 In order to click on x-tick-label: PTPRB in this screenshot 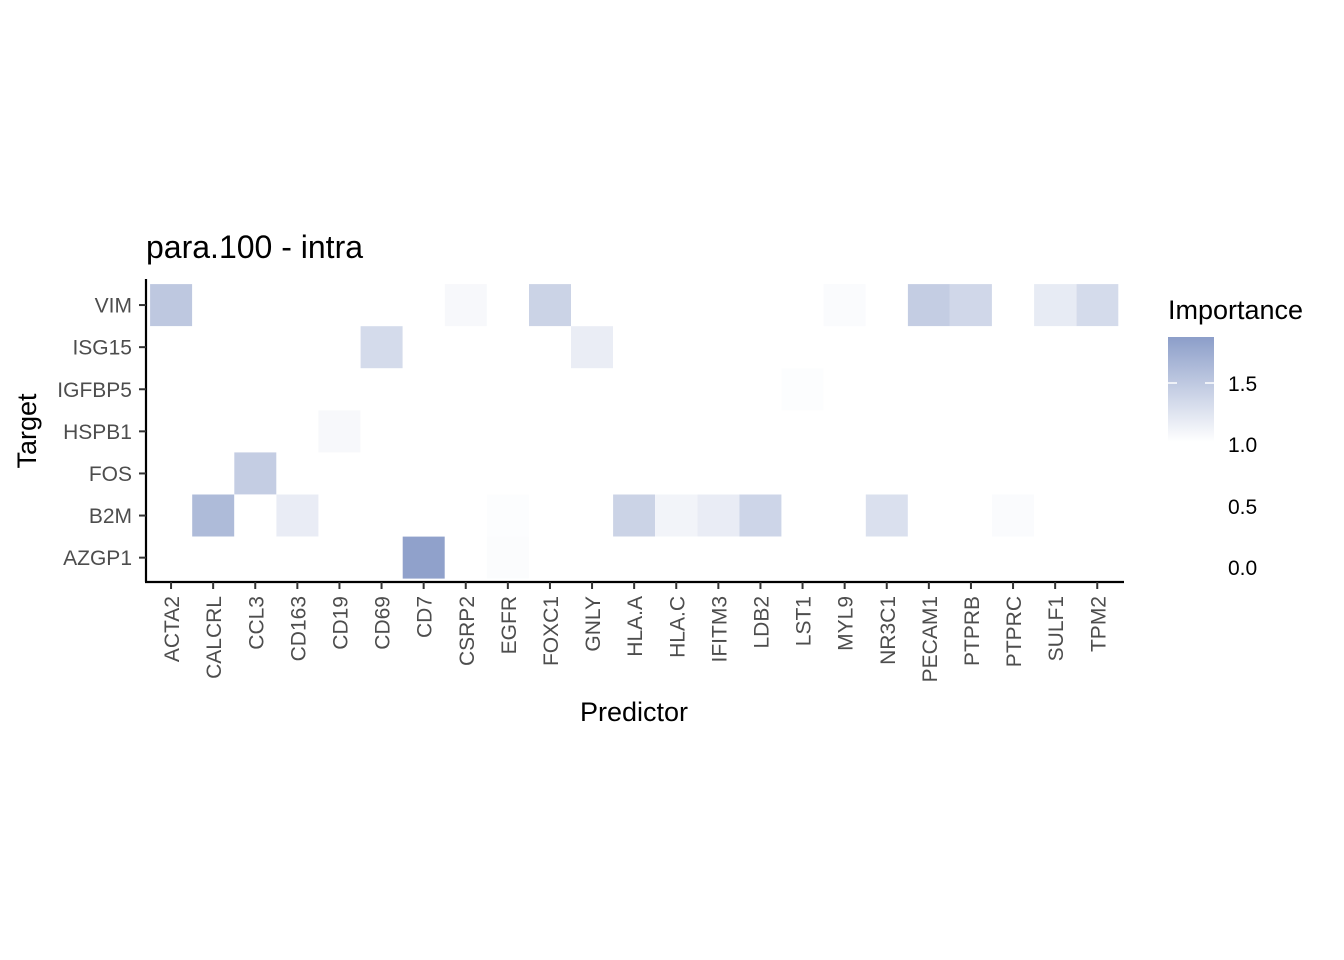, I will do `click(972, 631)`.